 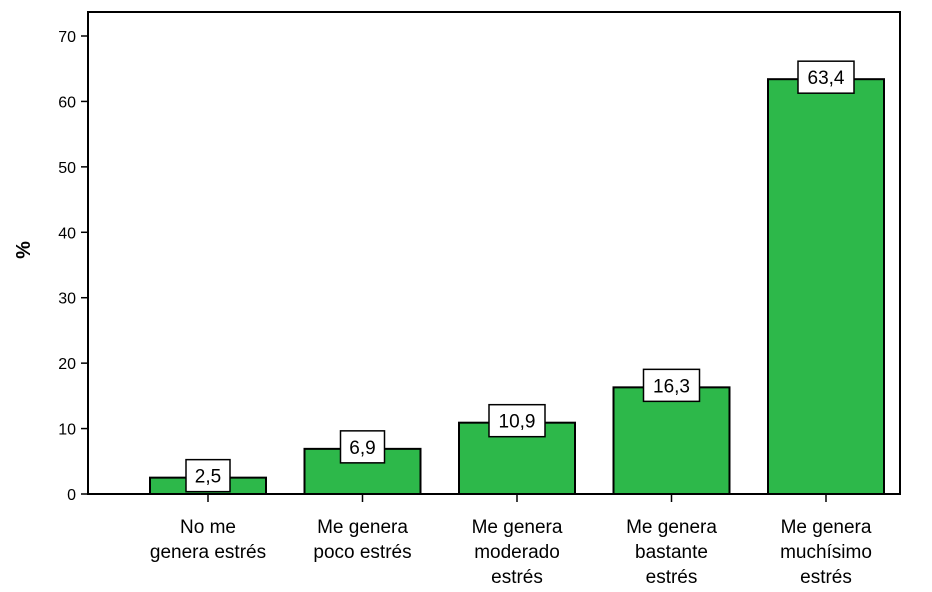 I want to click on x-category-label: No me, so click(x=208, y=527).